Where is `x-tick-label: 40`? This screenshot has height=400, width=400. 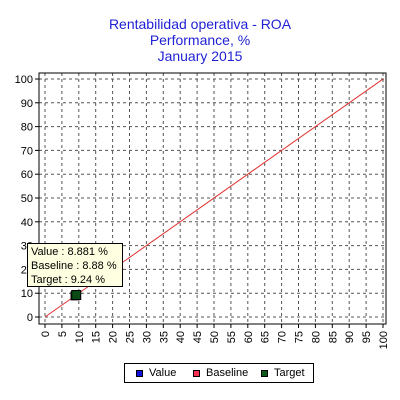
x-tick-label: 40 is located at coordinates (181, 337).